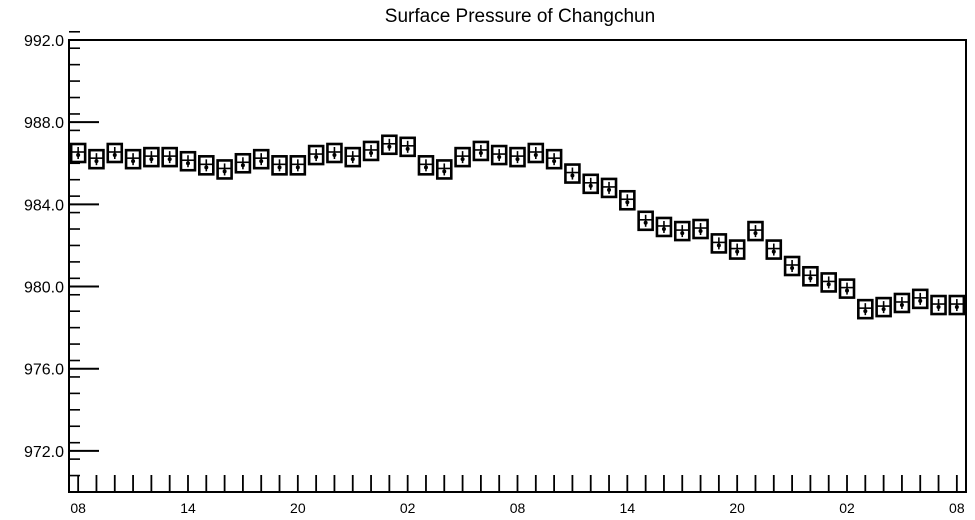 The image size is (975, 520). What do you see at coordinates (520, 16) in the screenshot?
I see `chart-title: Surface Pressure of Changchun` at bounding box center [520, 16].